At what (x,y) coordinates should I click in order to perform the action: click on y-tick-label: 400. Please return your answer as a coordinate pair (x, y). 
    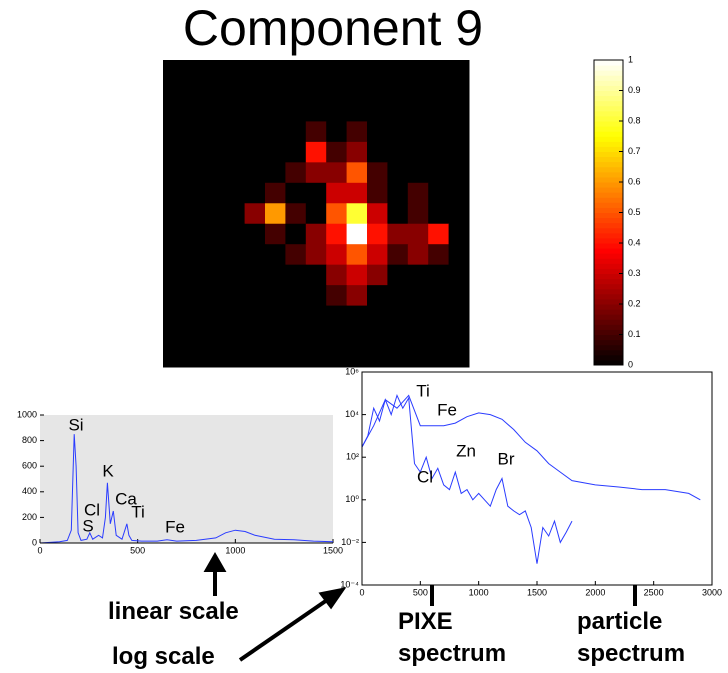
    Looking at the image, I should click on (29, 491).